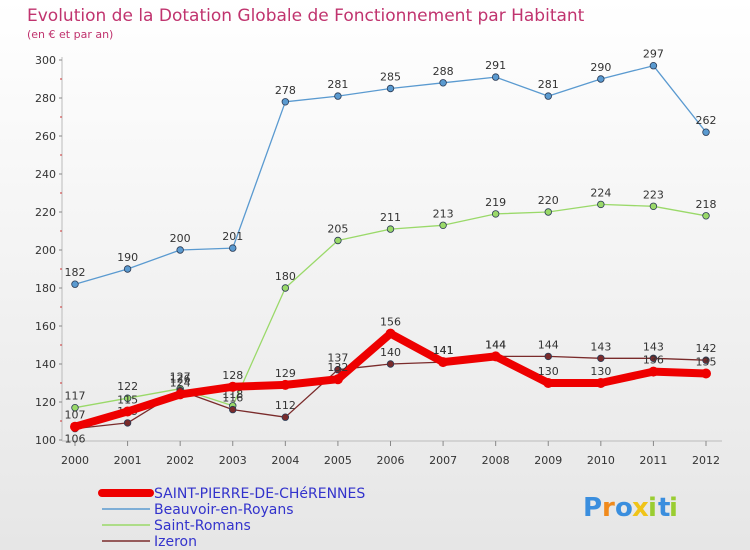 The image size is (750, 550). I want to click on y-tick-label: 220, so click(45, 212).